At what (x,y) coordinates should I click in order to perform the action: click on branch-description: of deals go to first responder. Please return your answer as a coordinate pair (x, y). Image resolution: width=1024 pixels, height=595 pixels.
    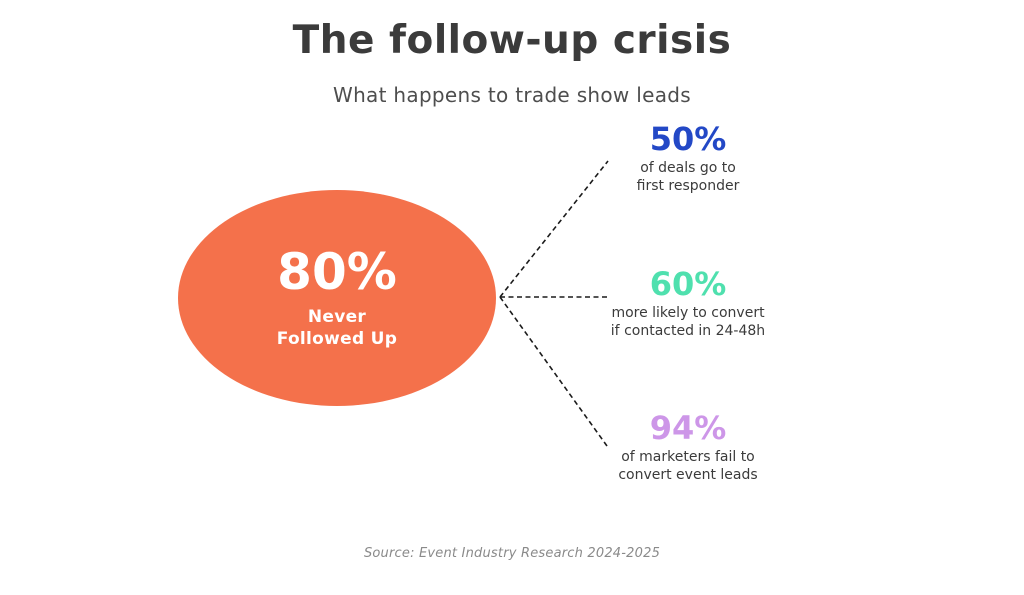
    Looking at the image, I should click on (688, 177).